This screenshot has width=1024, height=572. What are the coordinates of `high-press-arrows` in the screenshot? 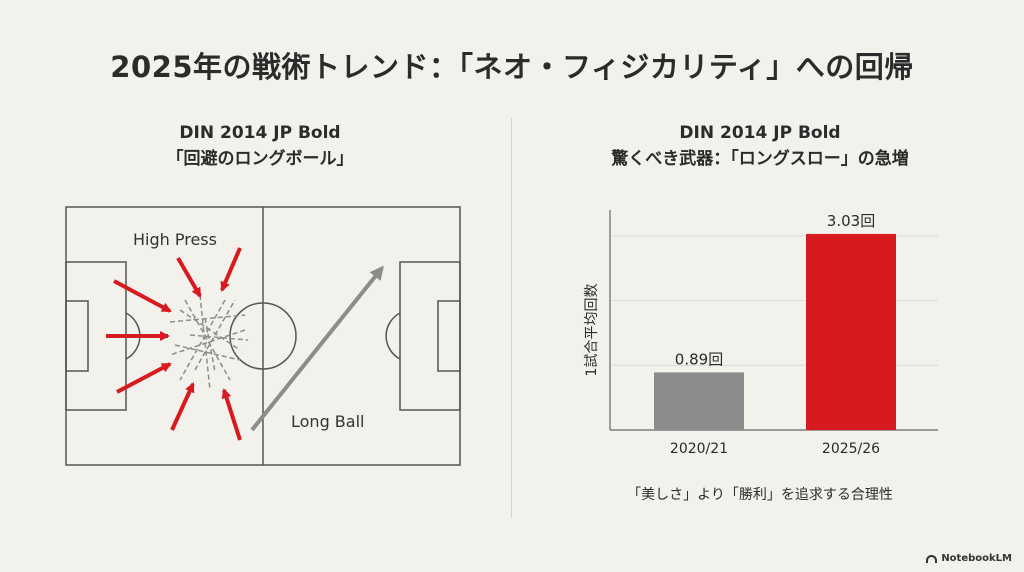 It's located at (174, 344).